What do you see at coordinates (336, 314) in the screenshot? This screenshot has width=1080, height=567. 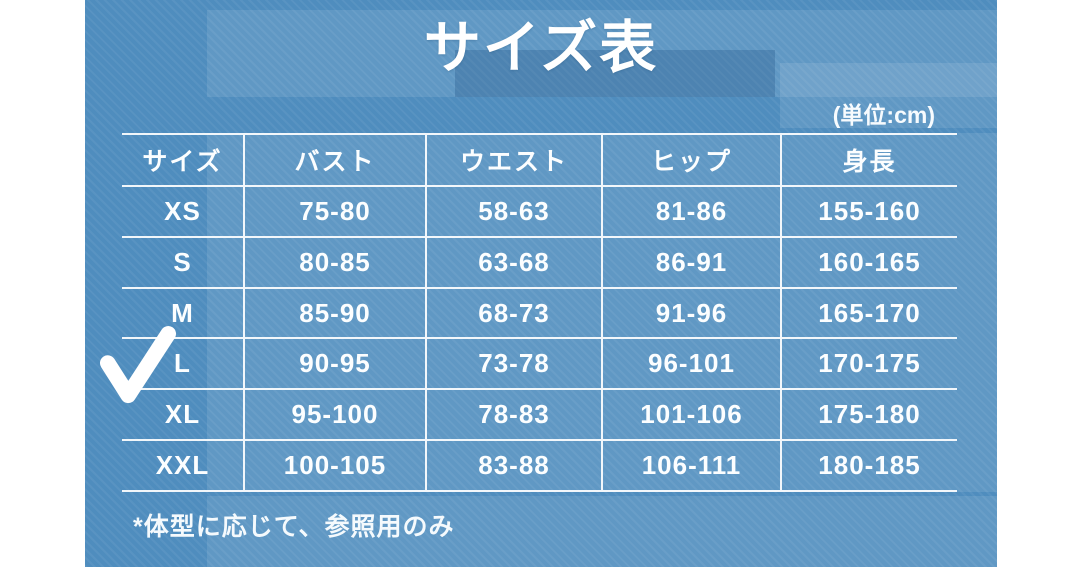 I see `cell-bust-m: 85-90` at bounding box center [336, 314].